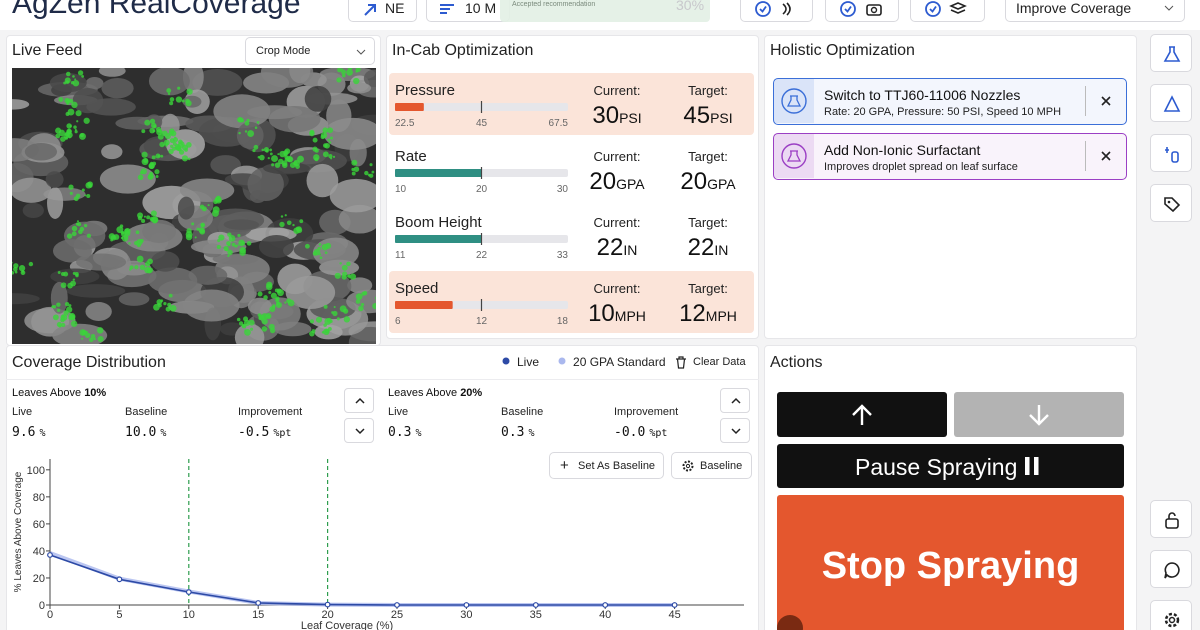  What do you see at coordinates (862, 414) in the screenshot?
I see `raise-button` at bounding box center [862, 414].